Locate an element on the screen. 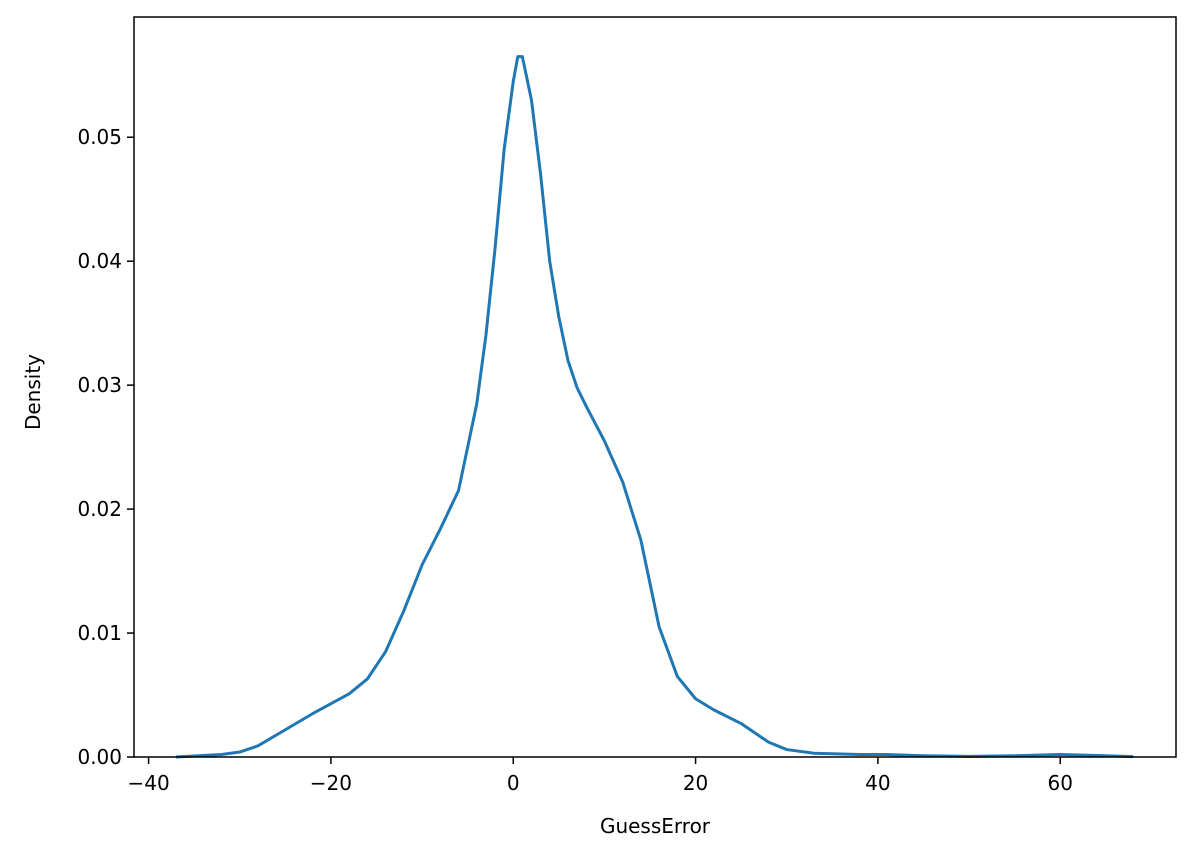 Image resolution: width=1194 pixels, height=862 pixels. y-tick-label: 0.05 is located at coordinates (99, 137).